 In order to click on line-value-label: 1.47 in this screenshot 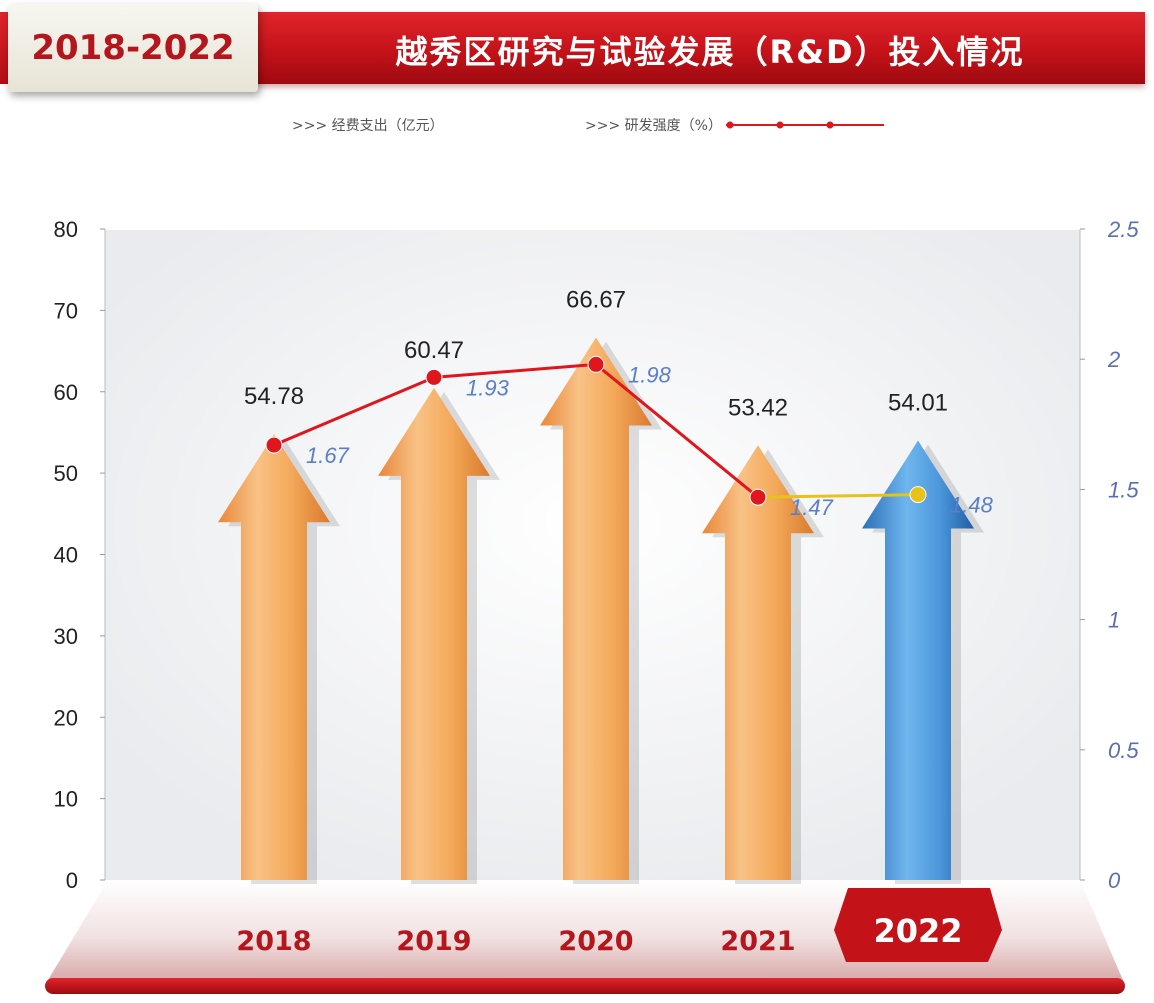, I will do `click(812, 507)`.